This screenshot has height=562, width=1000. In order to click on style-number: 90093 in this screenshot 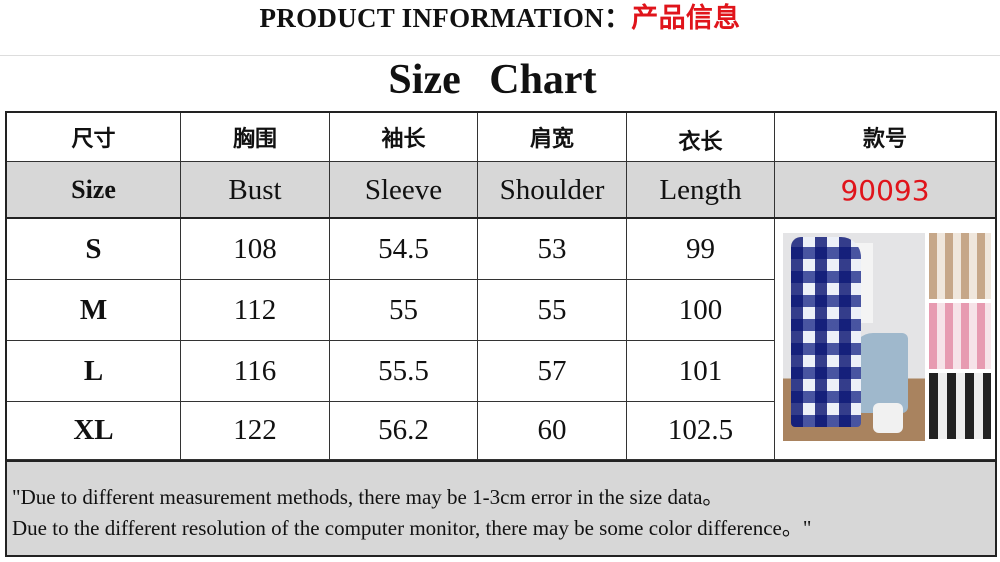, I will do `click(885, 190)`.